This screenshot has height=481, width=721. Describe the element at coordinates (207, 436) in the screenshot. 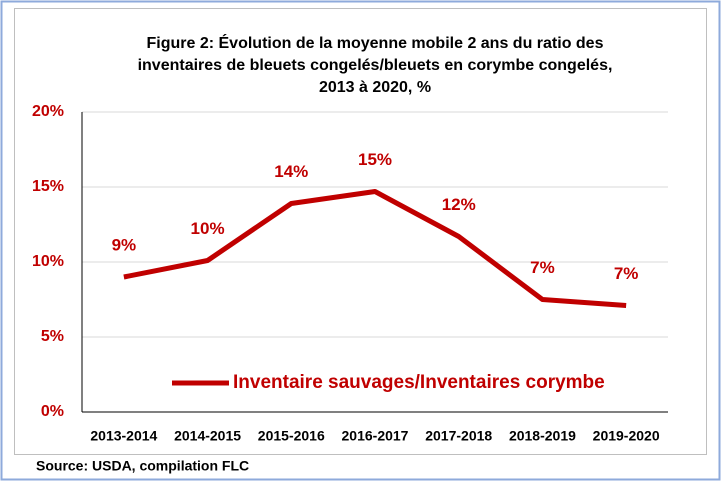

I see `x-tick-label: 2014-2015` at that location.